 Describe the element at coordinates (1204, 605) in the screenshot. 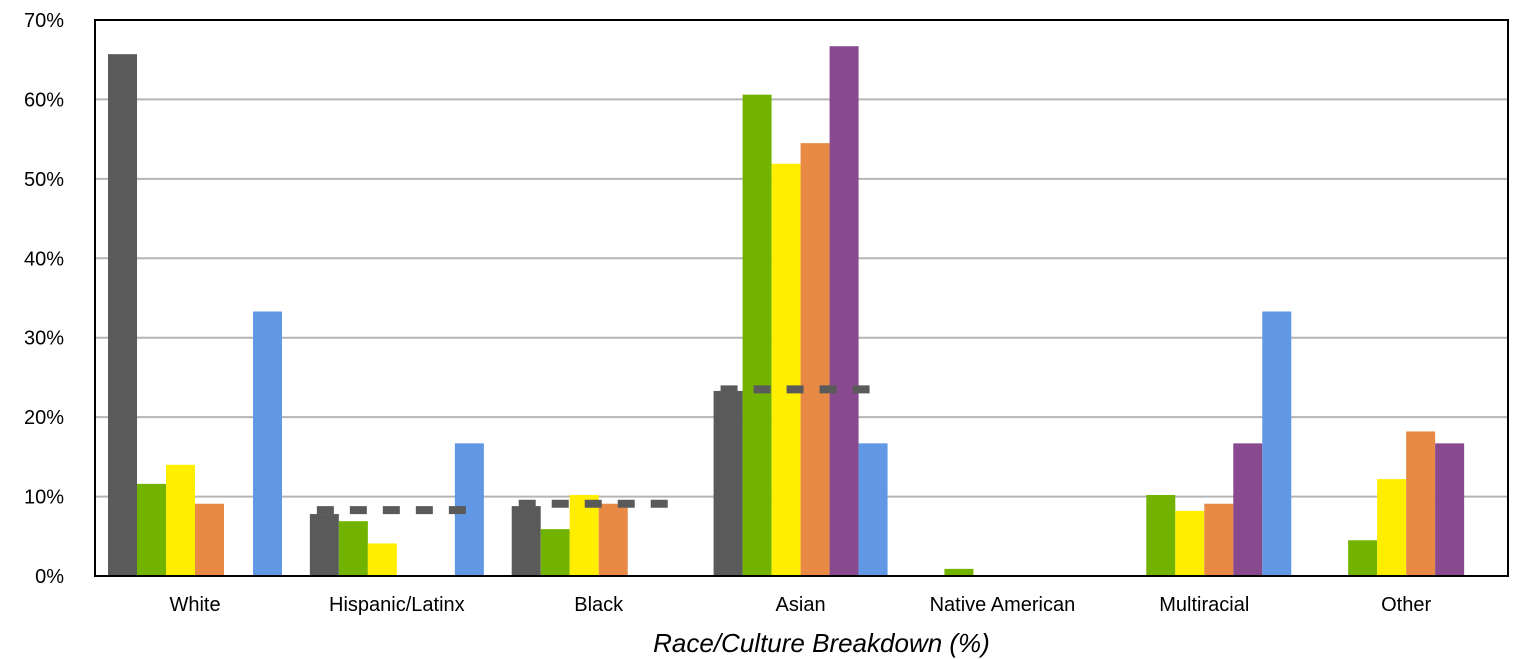

I see `x-tick-label: Multiracial` at that location.